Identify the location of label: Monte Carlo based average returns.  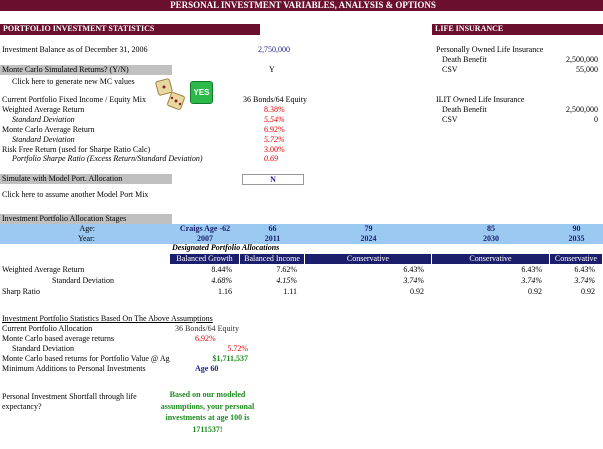
(58, 338).